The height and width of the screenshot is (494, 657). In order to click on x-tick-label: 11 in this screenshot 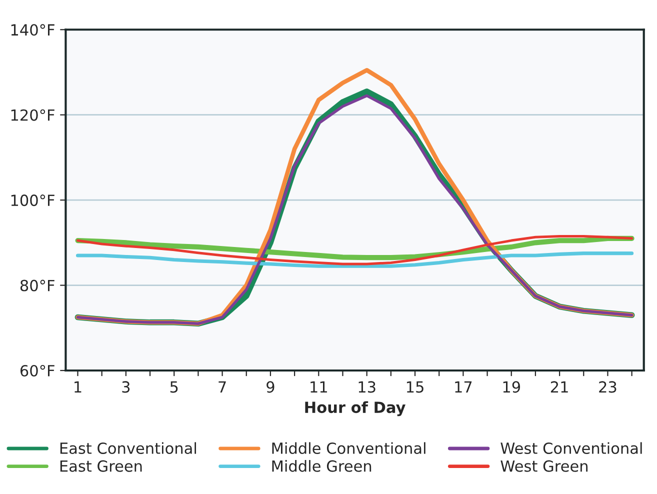, I will do `click(318, 387)`.